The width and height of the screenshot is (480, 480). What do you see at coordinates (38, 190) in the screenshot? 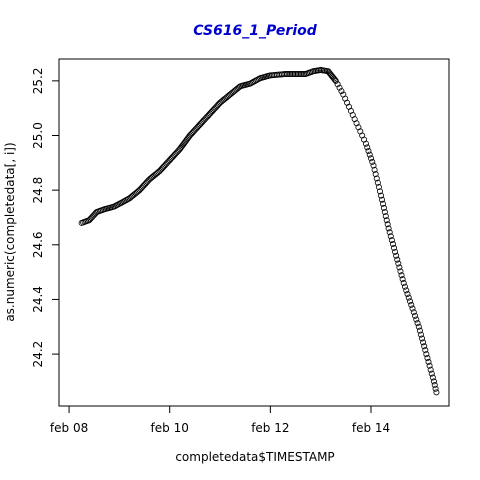
I see `y-tick-label: 24.8` at bounding box center [38, 190].